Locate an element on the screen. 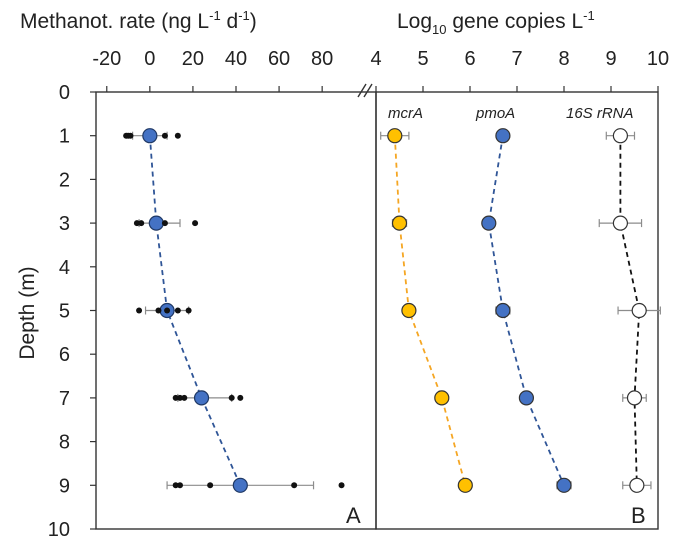  y-tick-label: 6 is located at coordinates (64, 355).